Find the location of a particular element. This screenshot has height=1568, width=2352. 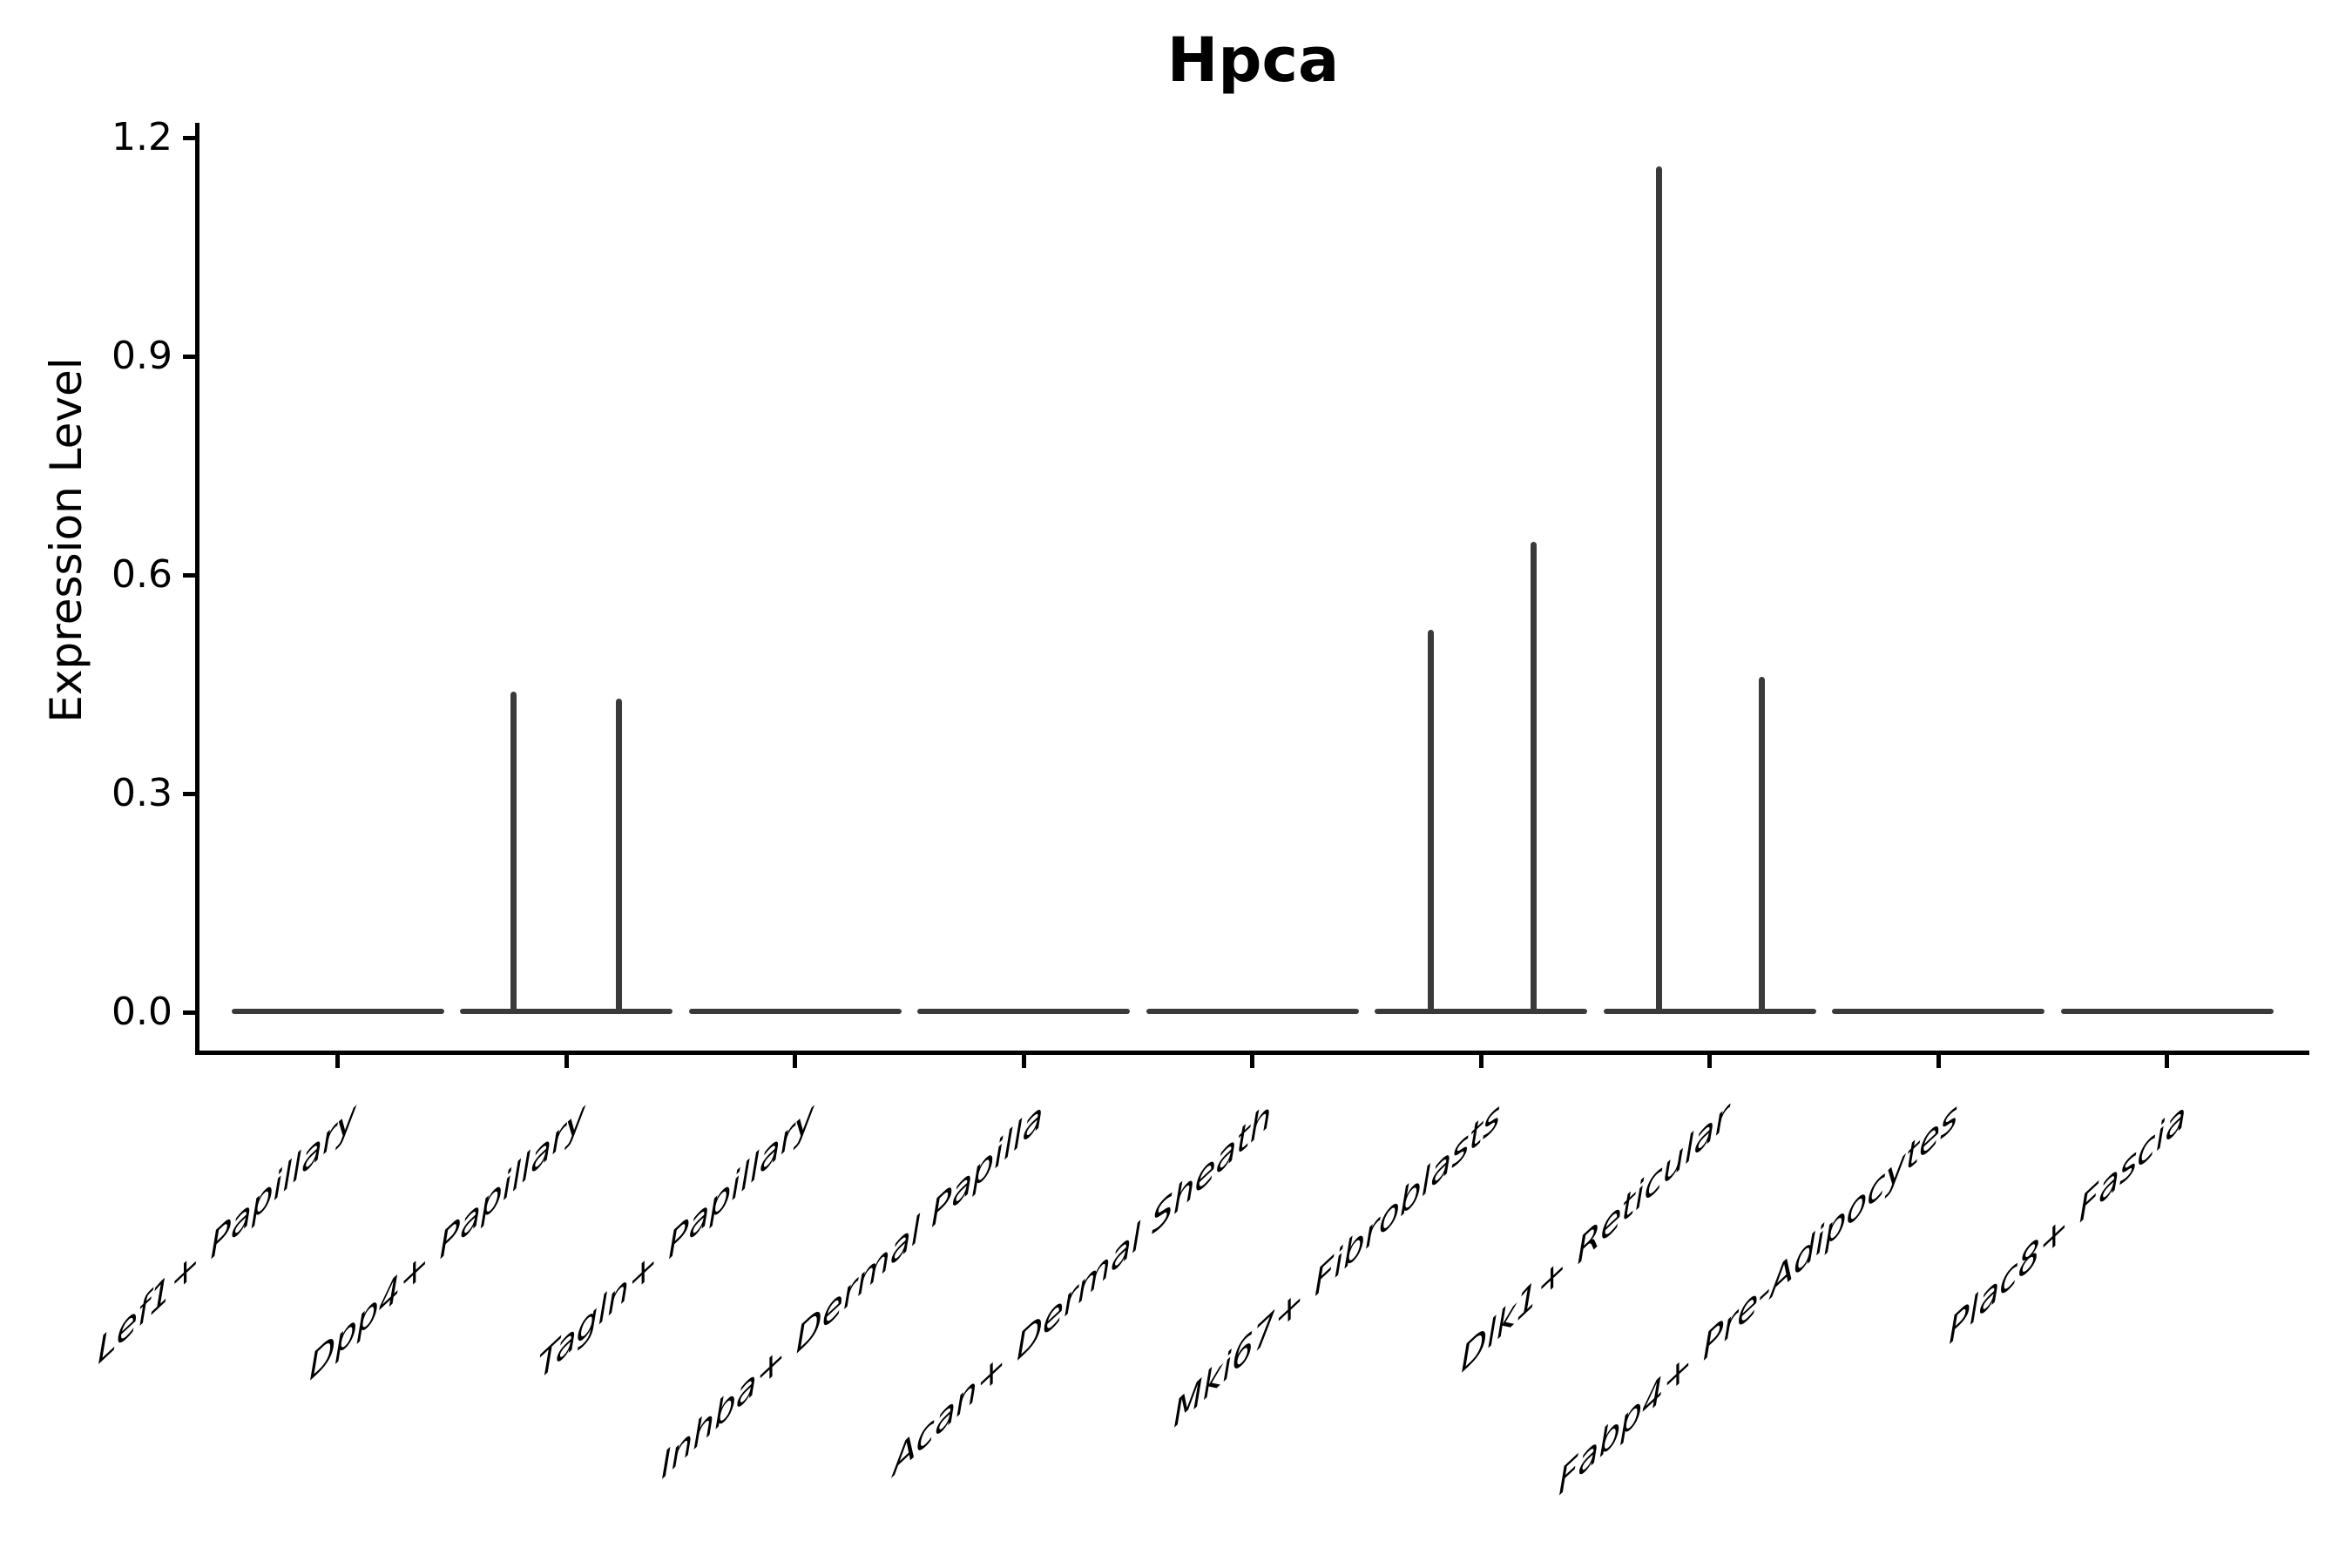

x-axis-spine is located at coordinates (1252, 1053).